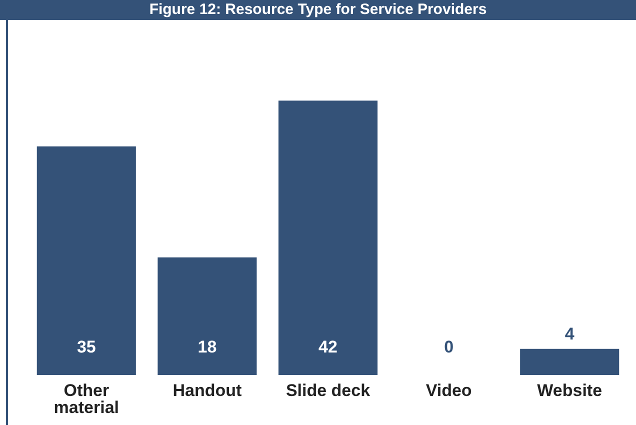  Describe the element at coordinates (318, 9) in the screenshot. I see `chart-title: Figure 12: Resource Type for Service Providers` at that location.